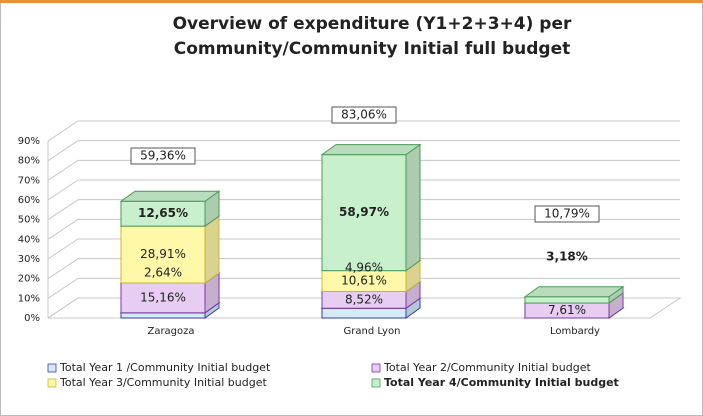  Describe the element at coordinates (32, 318) in the screenshot. I see `y-tick-label: 0%` at that location.